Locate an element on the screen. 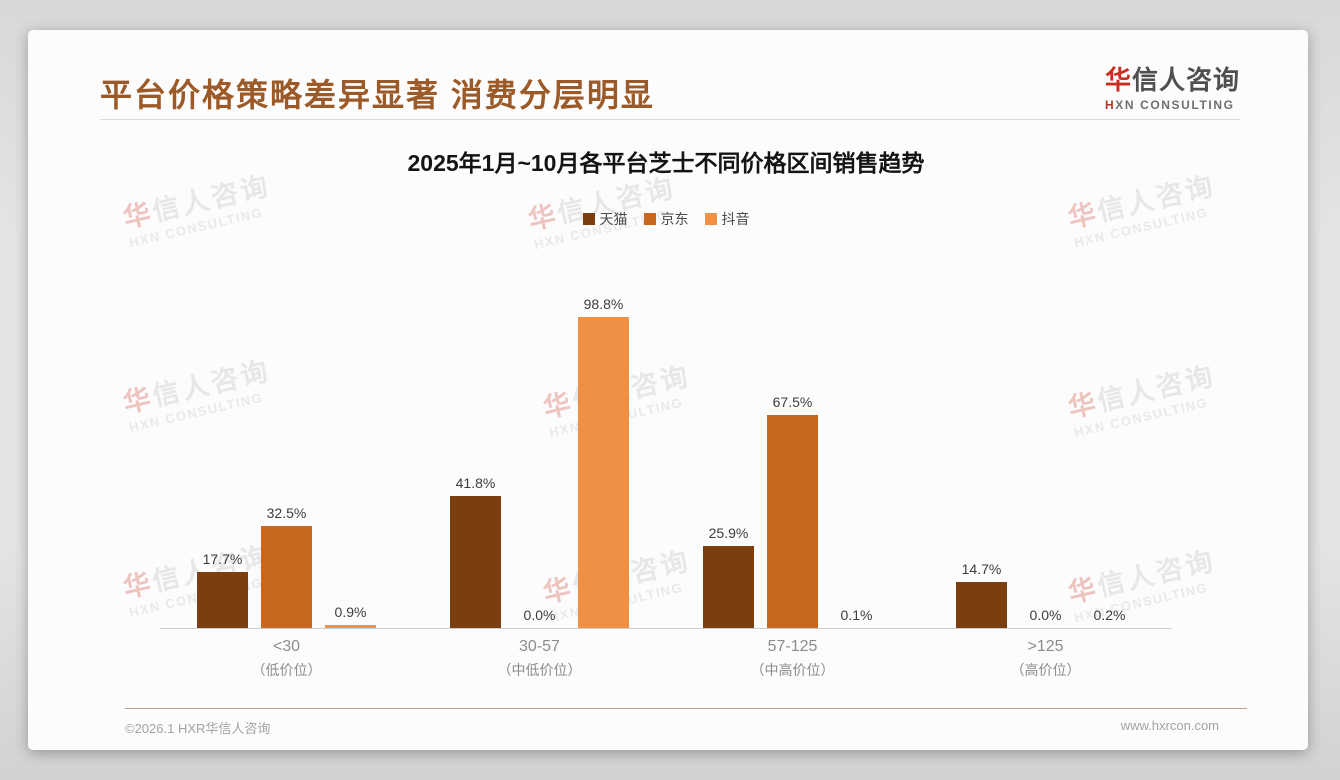 This screenshot has height=780, width=1340. header-divider is located at coordinates (670, 119).